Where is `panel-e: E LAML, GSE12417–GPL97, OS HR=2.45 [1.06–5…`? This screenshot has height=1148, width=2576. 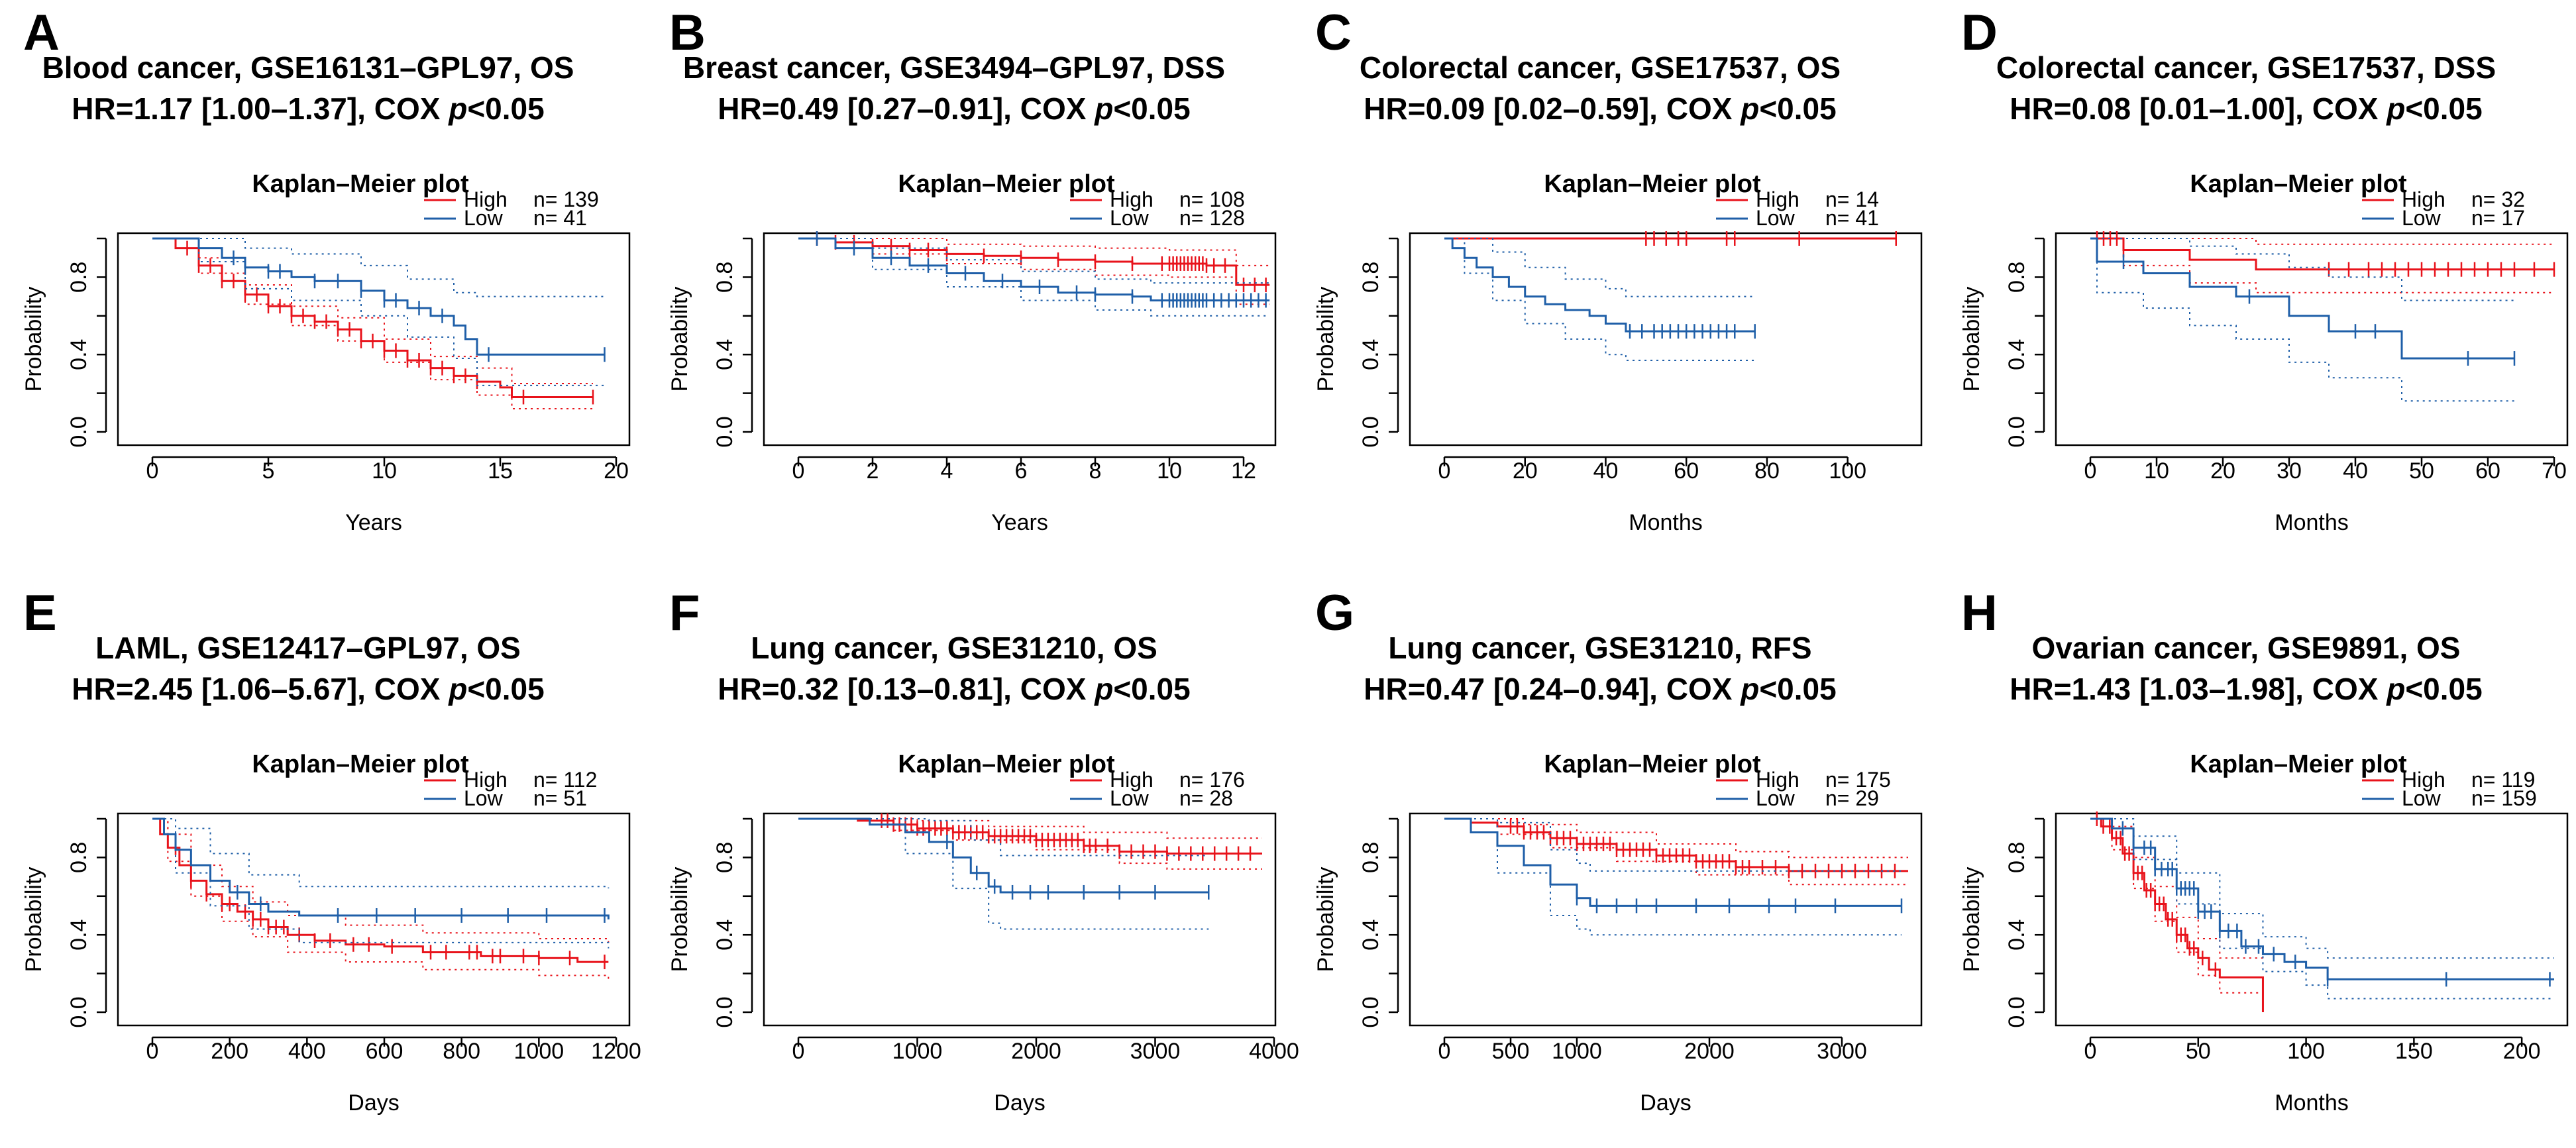 panel-e: E LAML, GSE12417–GPL97, OS HR=2.45 [1.06–5… is located at coordinates (331, 850).